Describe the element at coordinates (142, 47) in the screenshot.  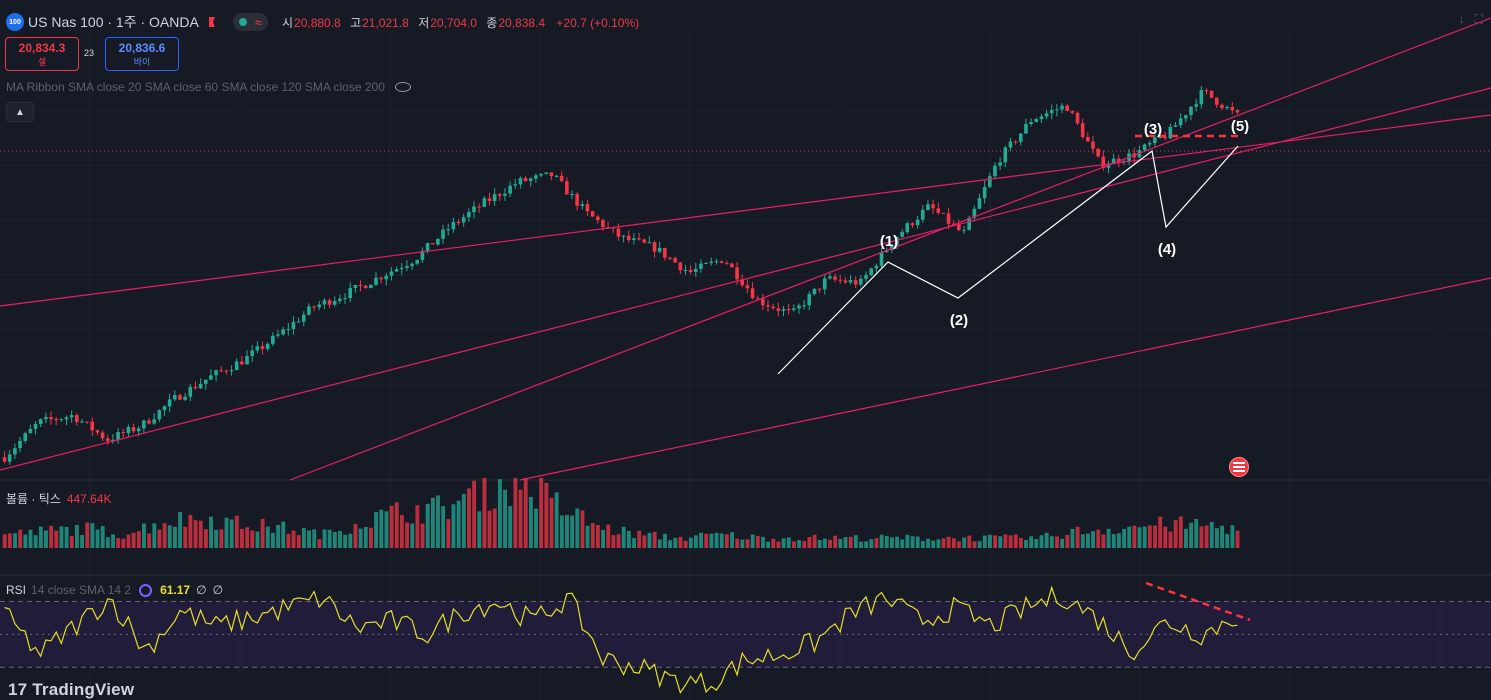
I see `buy-price: 20,836.6` at that location.